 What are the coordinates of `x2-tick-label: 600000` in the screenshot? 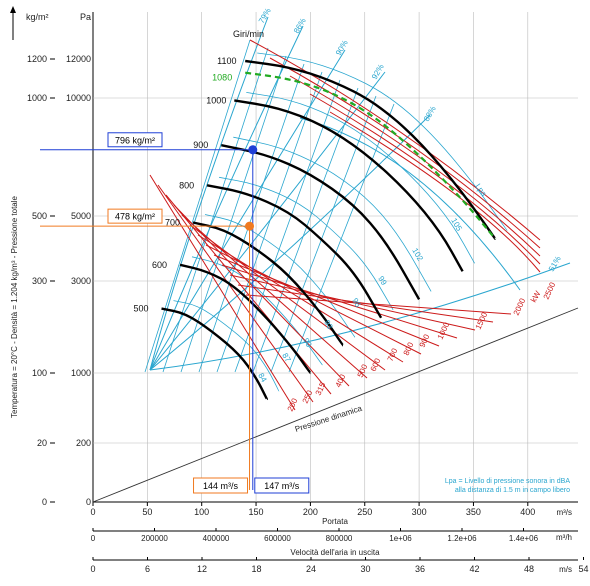 It's located at (277, 538).